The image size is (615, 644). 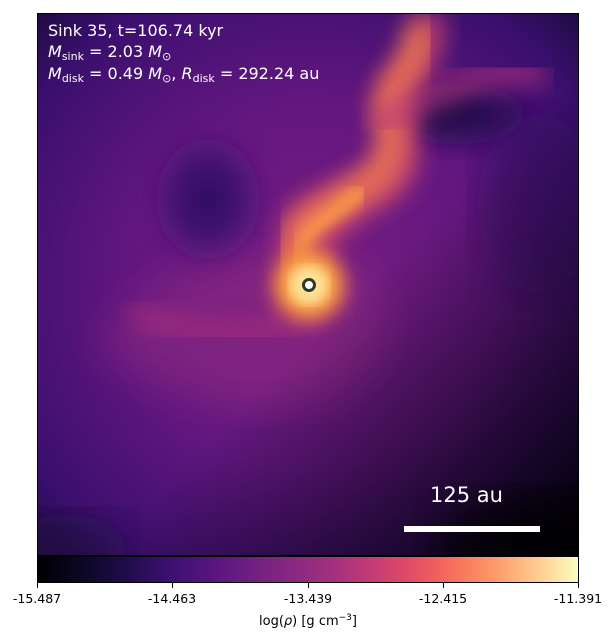 I want to click on scale-bar-label: 125 au, so click(x=466, y=495).